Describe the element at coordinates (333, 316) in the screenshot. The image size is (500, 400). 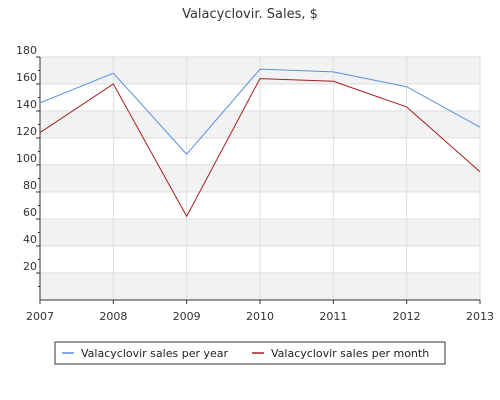
I see `x-tick-label: 2011` at that location.